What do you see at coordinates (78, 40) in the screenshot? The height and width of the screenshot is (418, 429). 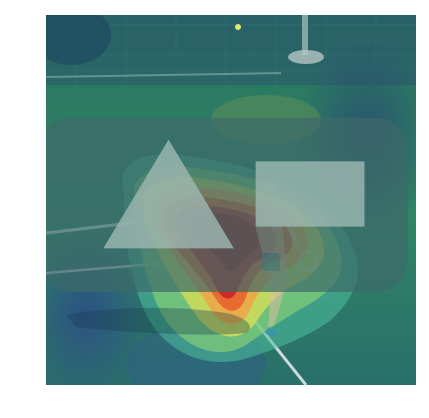 I see `cool-zone-top-left` at bounding box center [78, 40].